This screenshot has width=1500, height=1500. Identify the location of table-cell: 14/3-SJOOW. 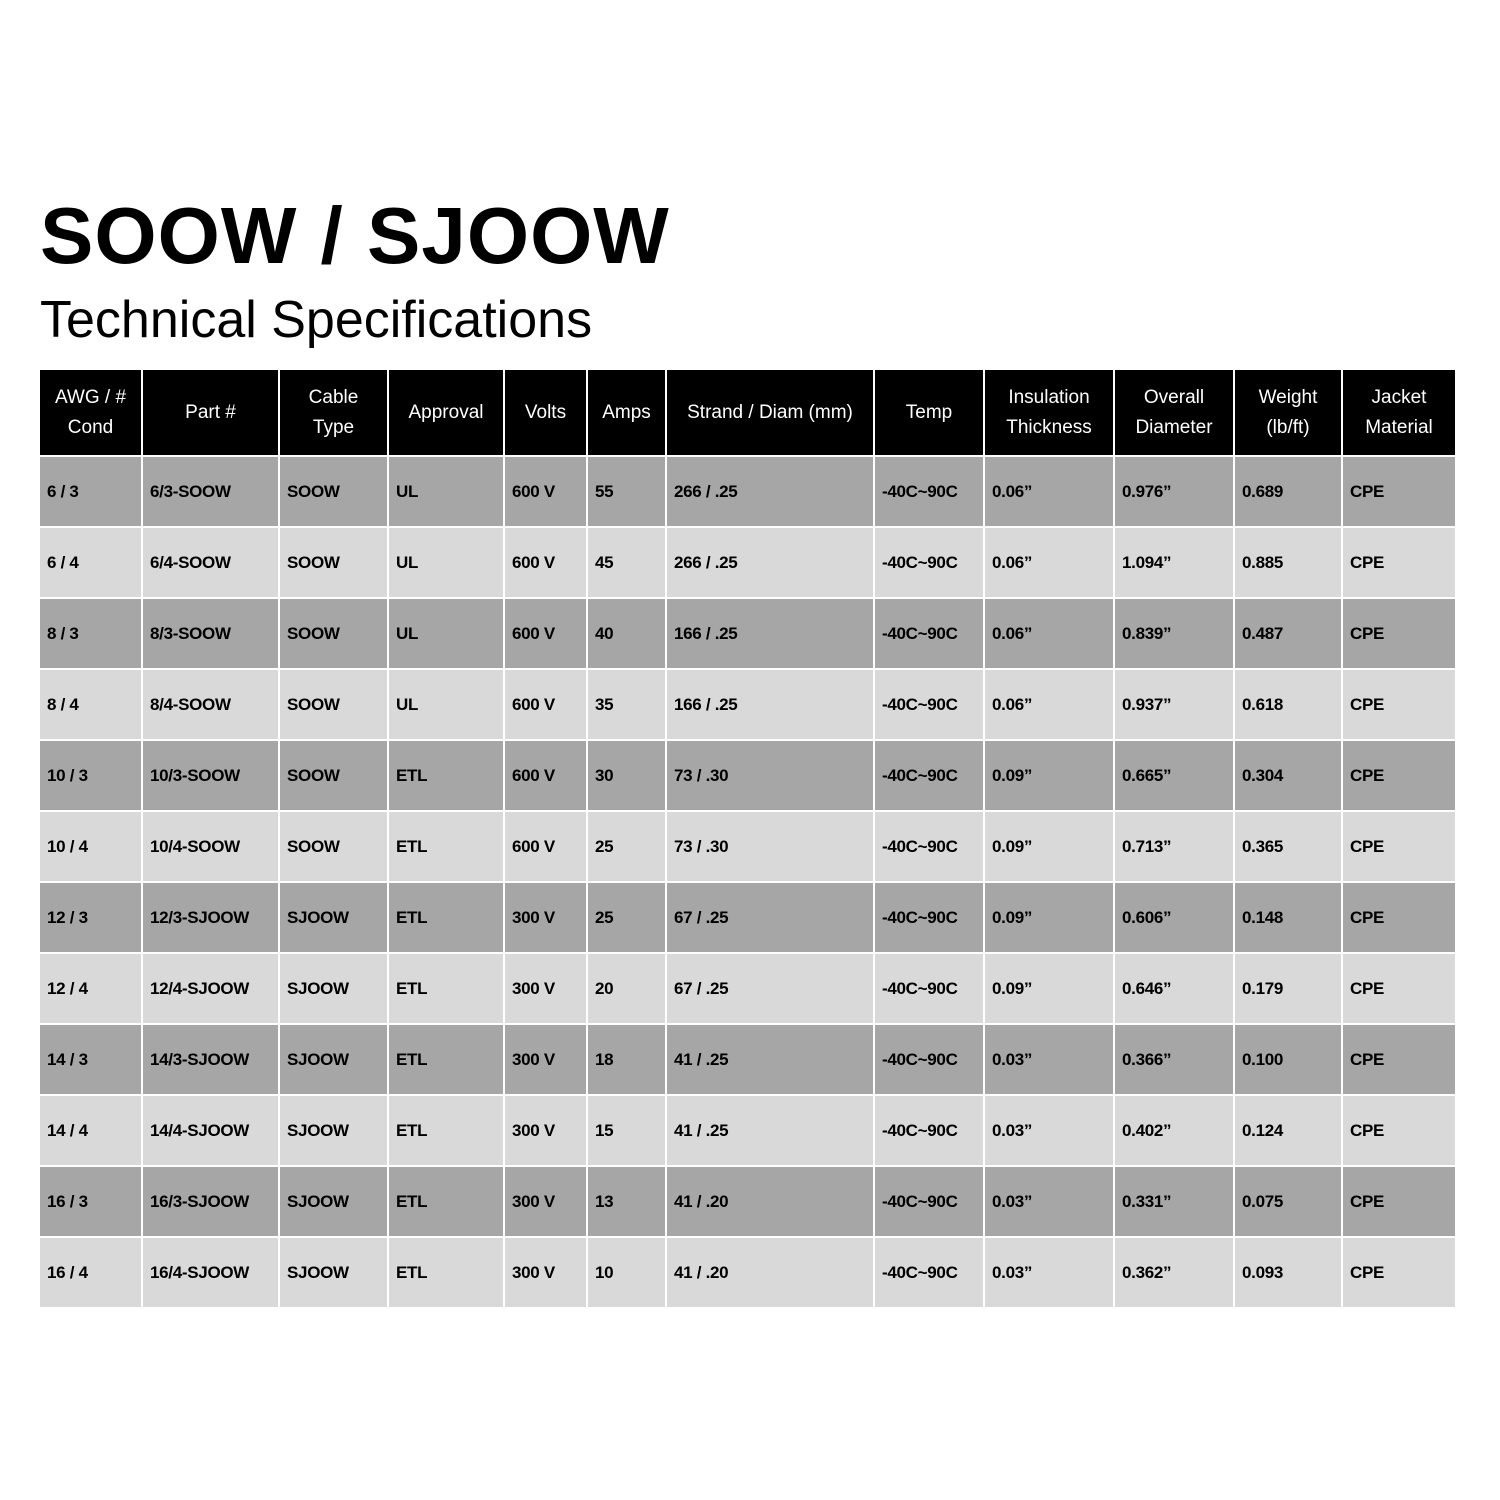
(210, 1059).